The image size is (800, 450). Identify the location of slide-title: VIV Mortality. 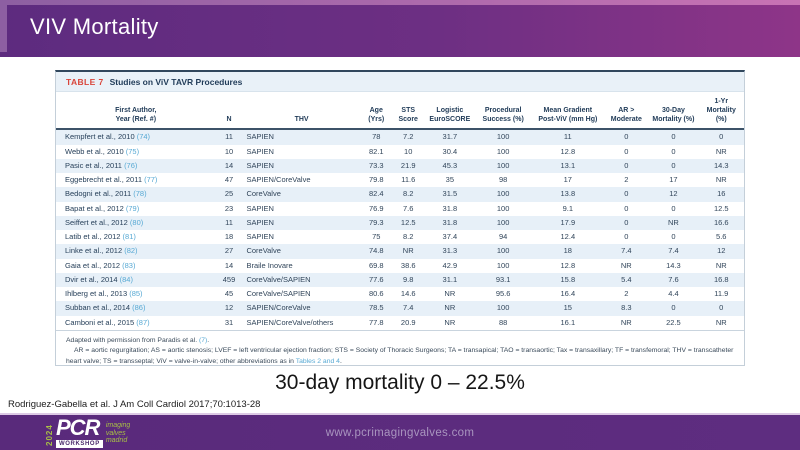
(94, 26).